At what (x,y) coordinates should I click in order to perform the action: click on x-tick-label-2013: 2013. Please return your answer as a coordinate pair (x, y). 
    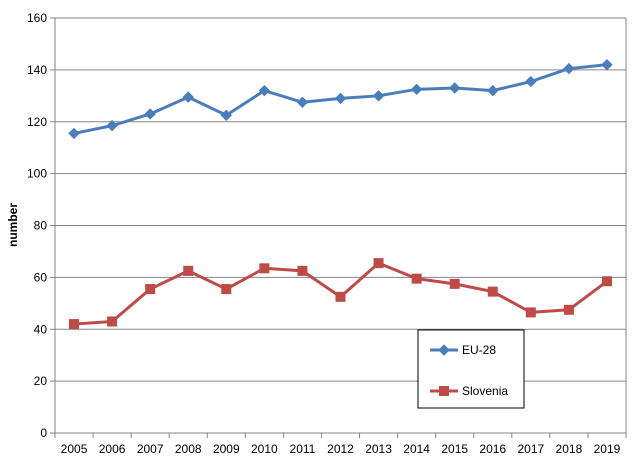
    Looking at the image, I should click on (378, 449).